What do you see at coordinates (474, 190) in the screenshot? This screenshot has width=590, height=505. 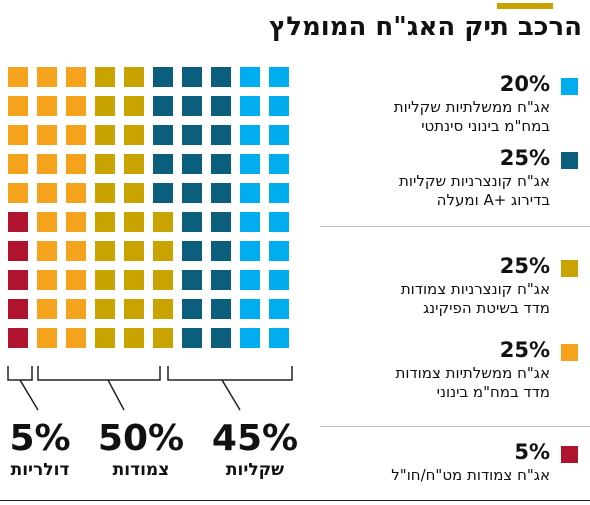 I see `legend-description: אג"ח קונצרניות שקליות בדירוג +A ומעלה` at bounding box center [474, 190].